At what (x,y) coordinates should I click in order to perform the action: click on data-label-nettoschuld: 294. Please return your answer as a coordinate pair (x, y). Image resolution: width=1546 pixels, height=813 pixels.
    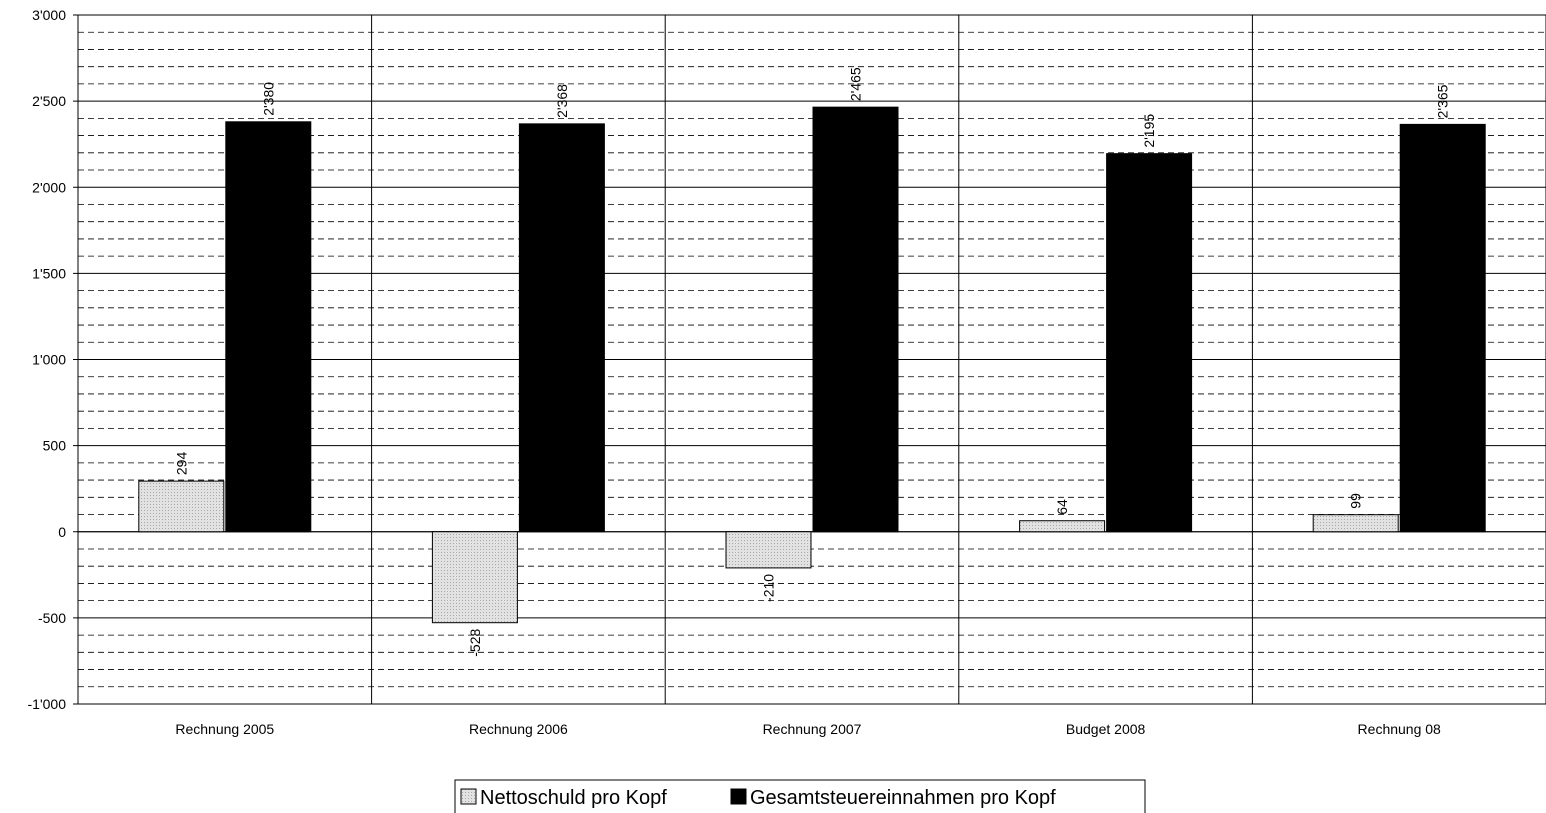
    Looking at the image, I should click on (181, 464).